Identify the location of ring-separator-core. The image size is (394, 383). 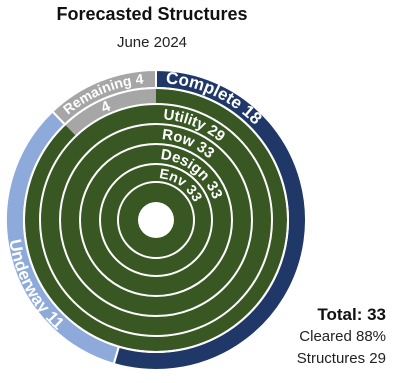
(156, 220).